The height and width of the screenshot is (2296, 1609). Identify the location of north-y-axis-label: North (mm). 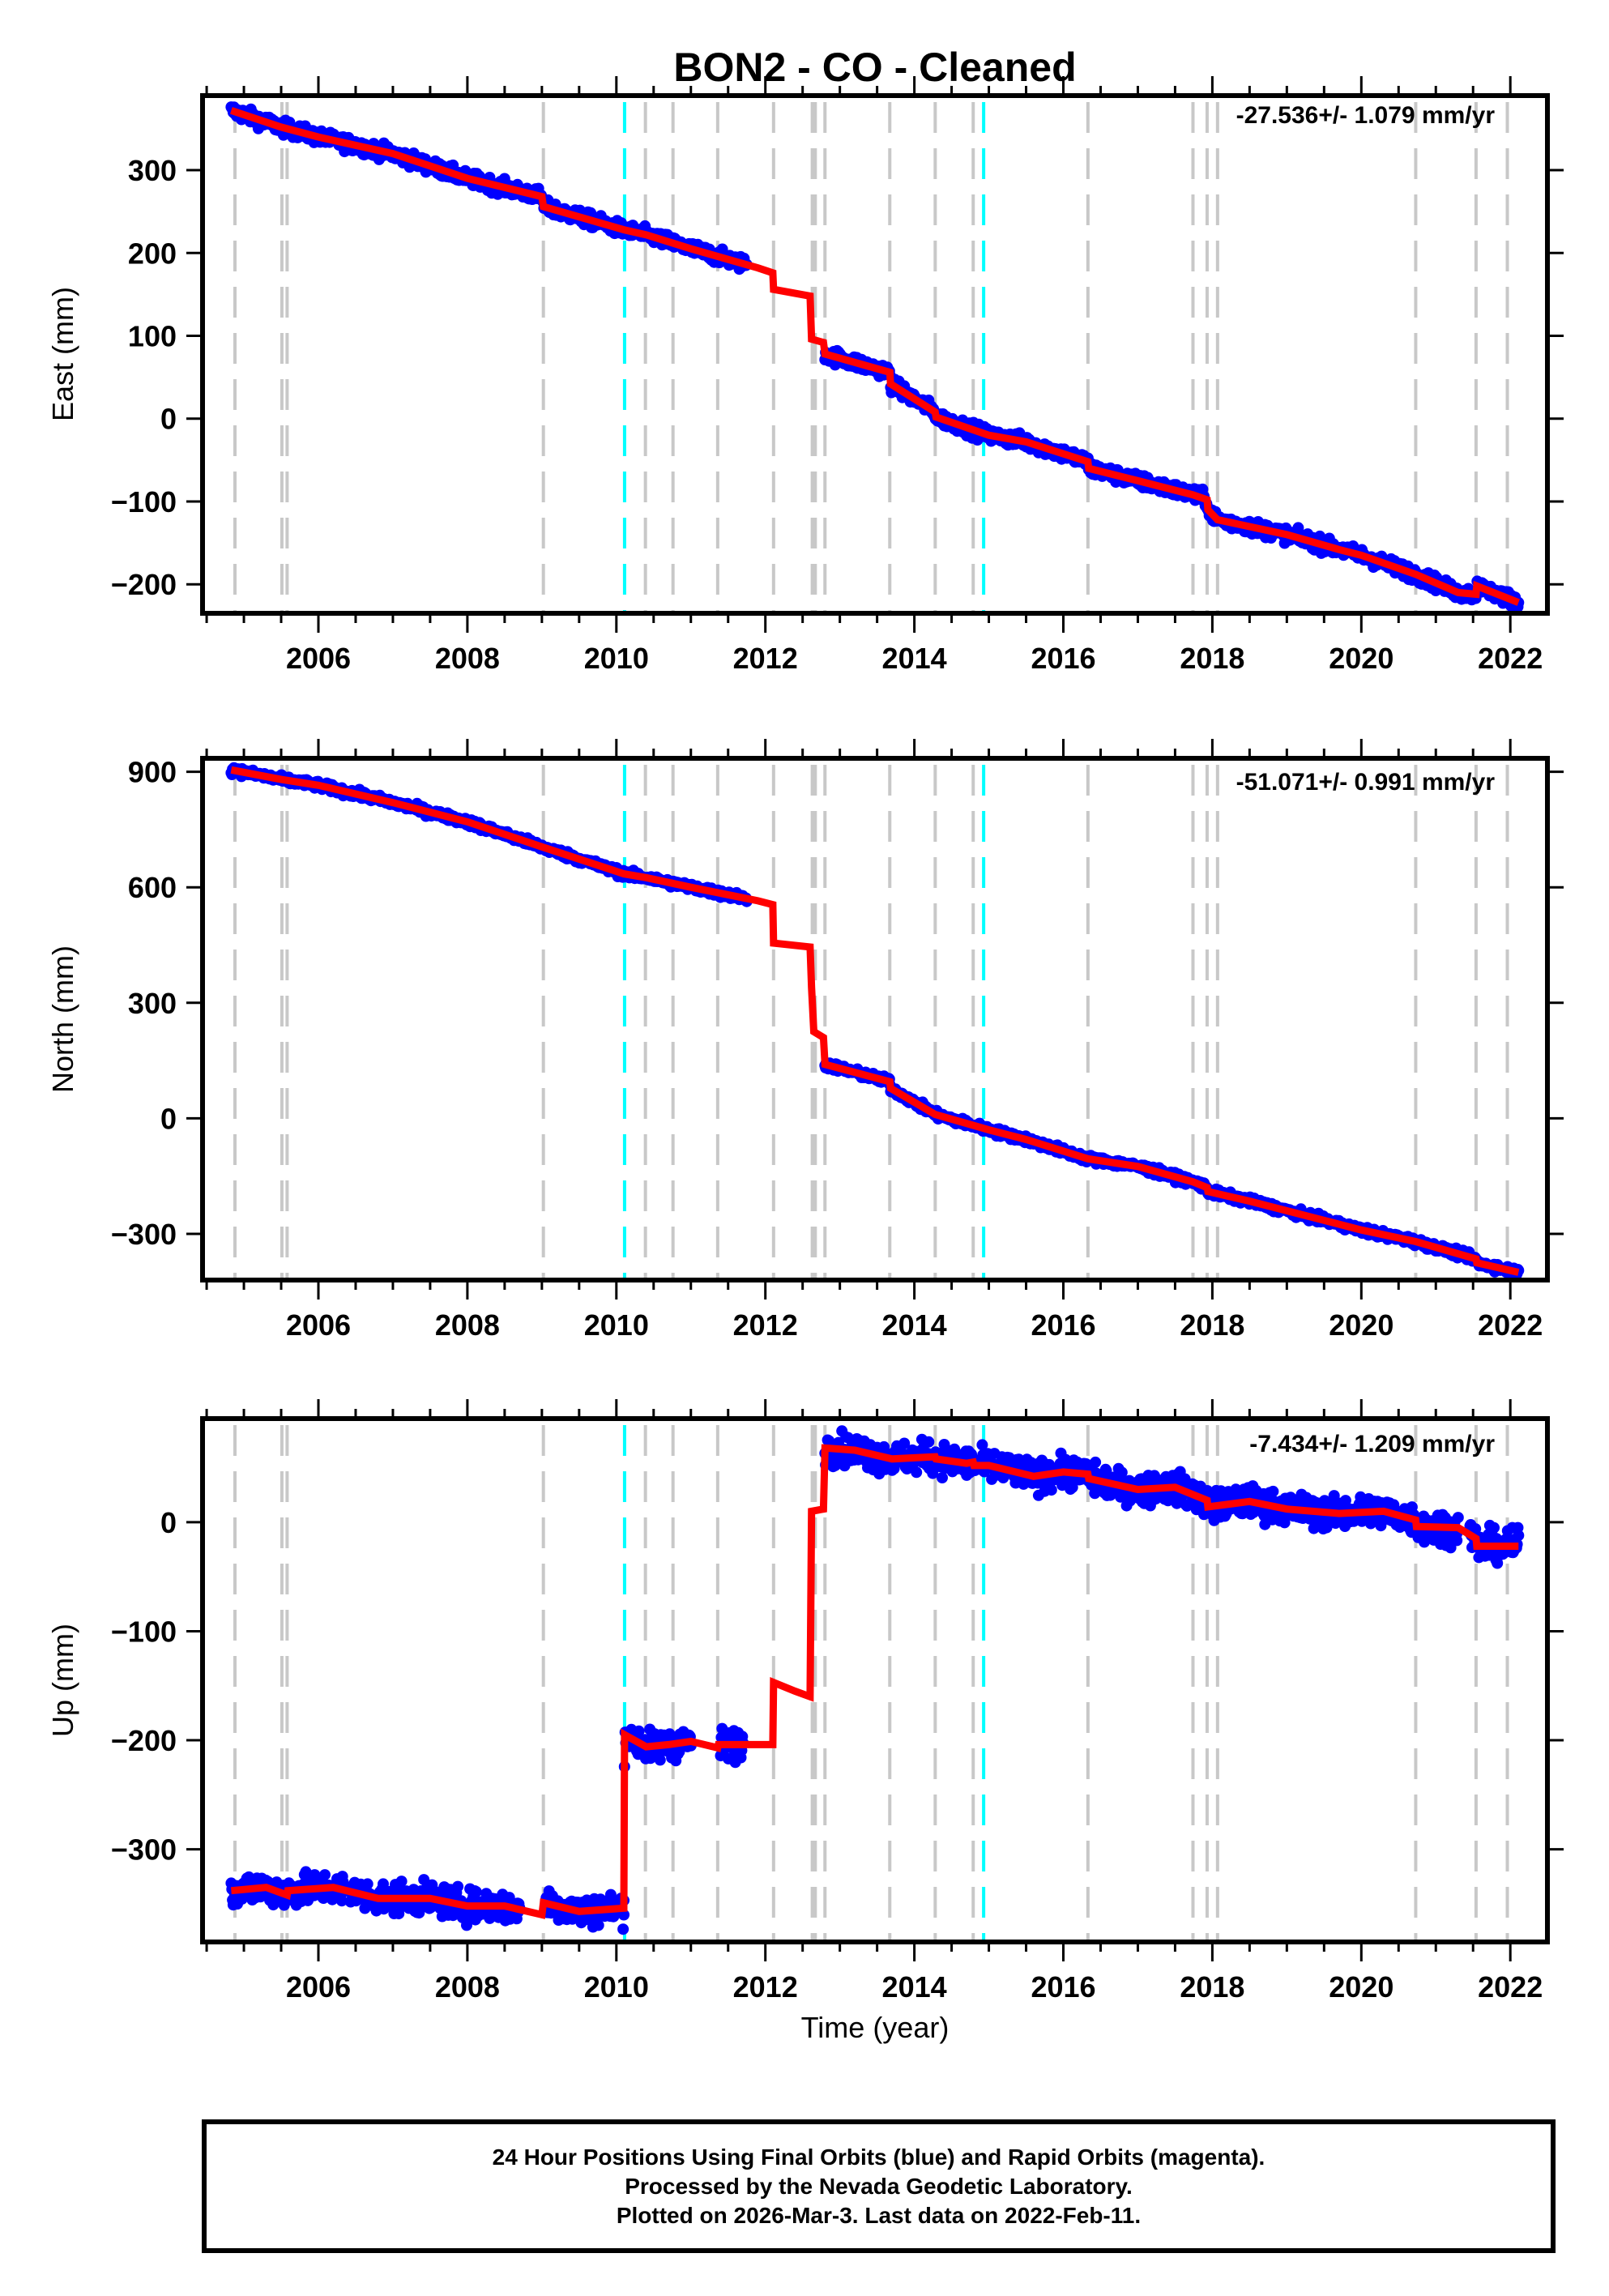
(63, 1019).